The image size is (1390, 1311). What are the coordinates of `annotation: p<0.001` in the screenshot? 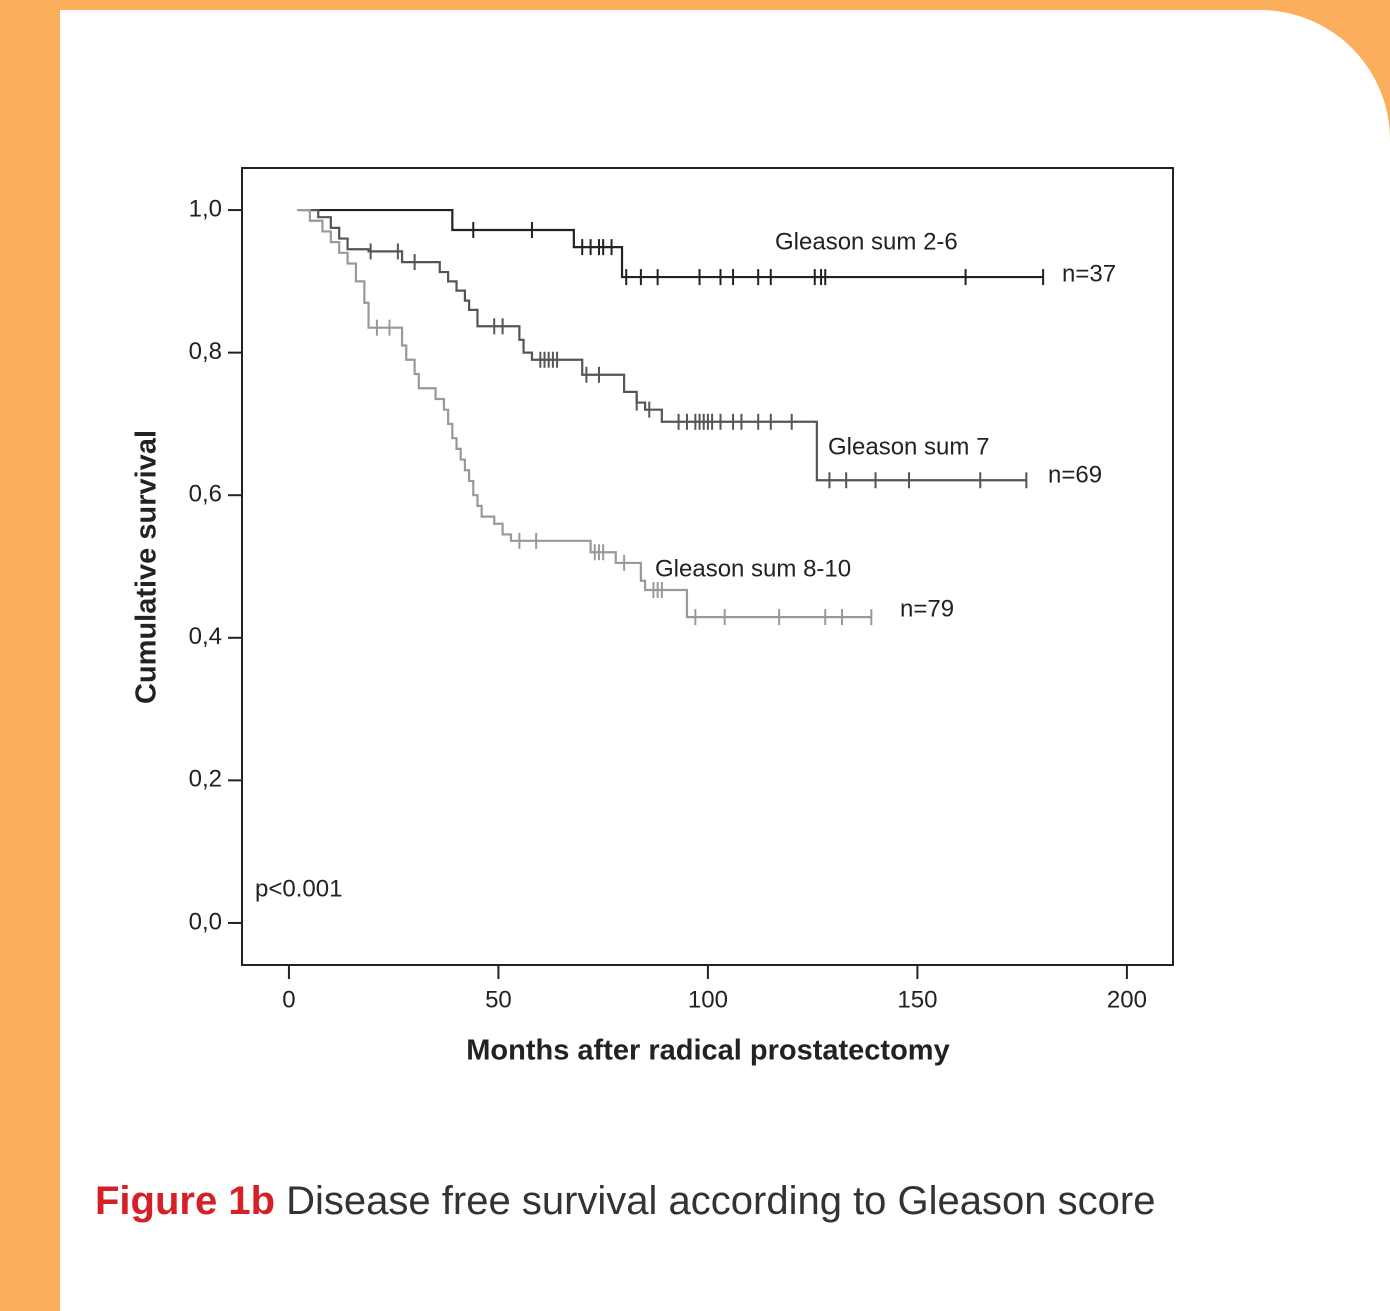 It's located at (298, 888).